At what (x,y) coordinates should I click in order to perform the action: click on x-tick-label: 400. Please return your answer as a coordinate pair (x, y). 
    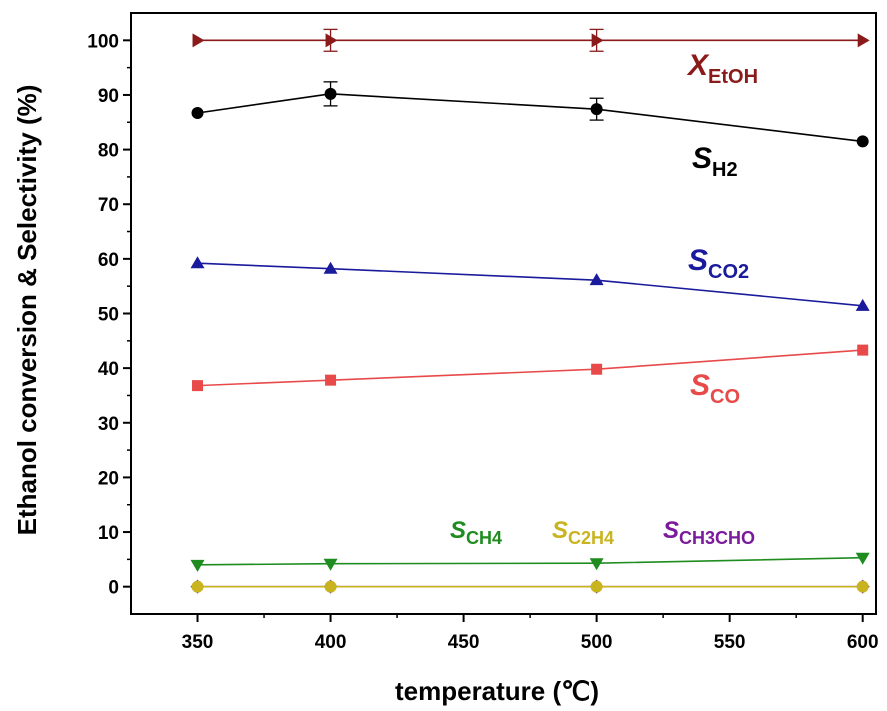
    Looking at the image, I should click on (331, 642).